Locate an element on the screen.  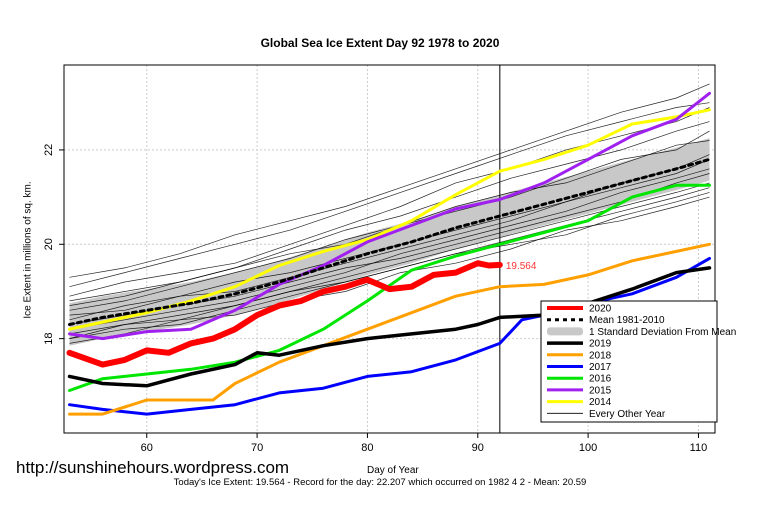
legend-label: 2017 is located at coordinates (600, 367).